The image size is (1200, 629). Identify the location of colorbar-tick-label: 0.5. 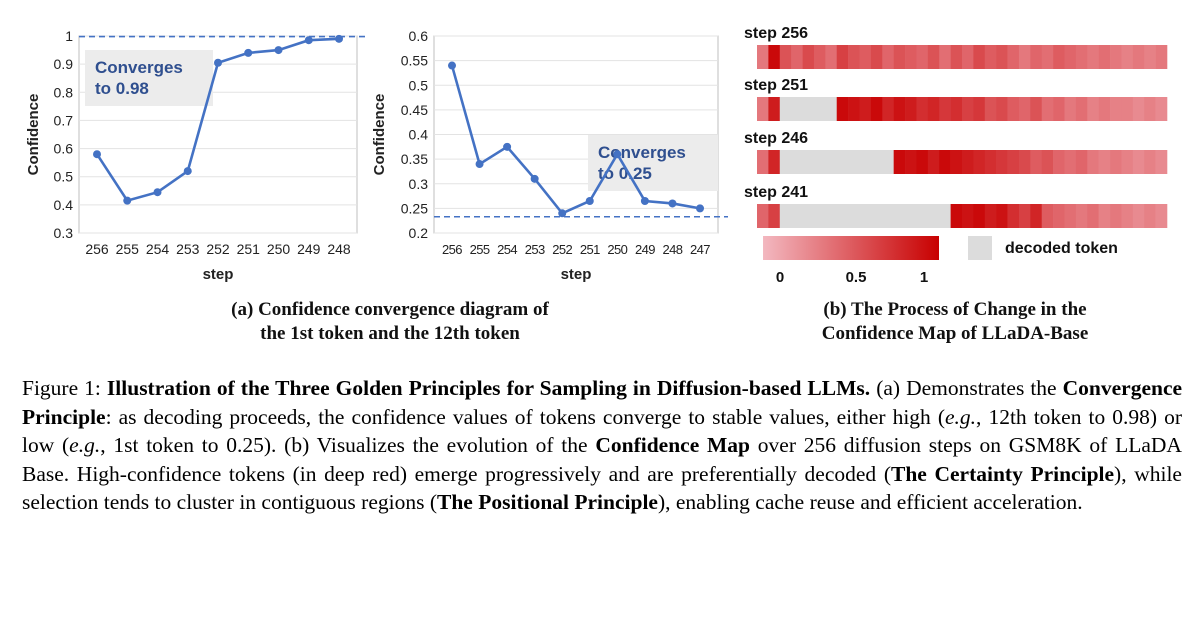
(856, 277).